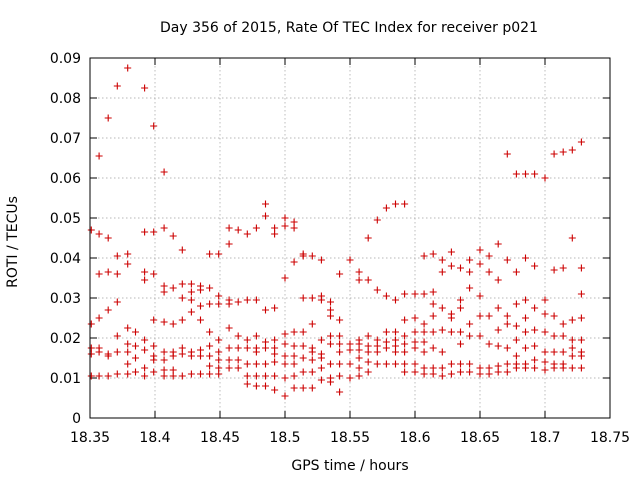 The height and width of the screenshot is (480, 640). What do you see at coordinates (65, 99) in the screenshot?
I see `y-tick-label: 0.08` at bounding box center [65, 99].